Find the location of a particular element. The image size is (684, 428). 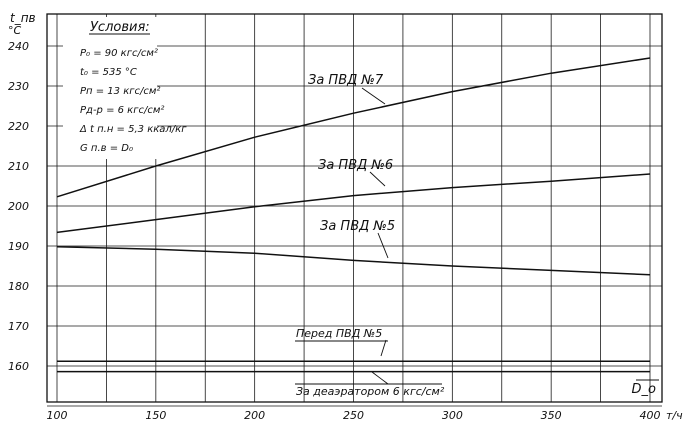

x-axis-label: D_o is located at coordinates (644, 389).